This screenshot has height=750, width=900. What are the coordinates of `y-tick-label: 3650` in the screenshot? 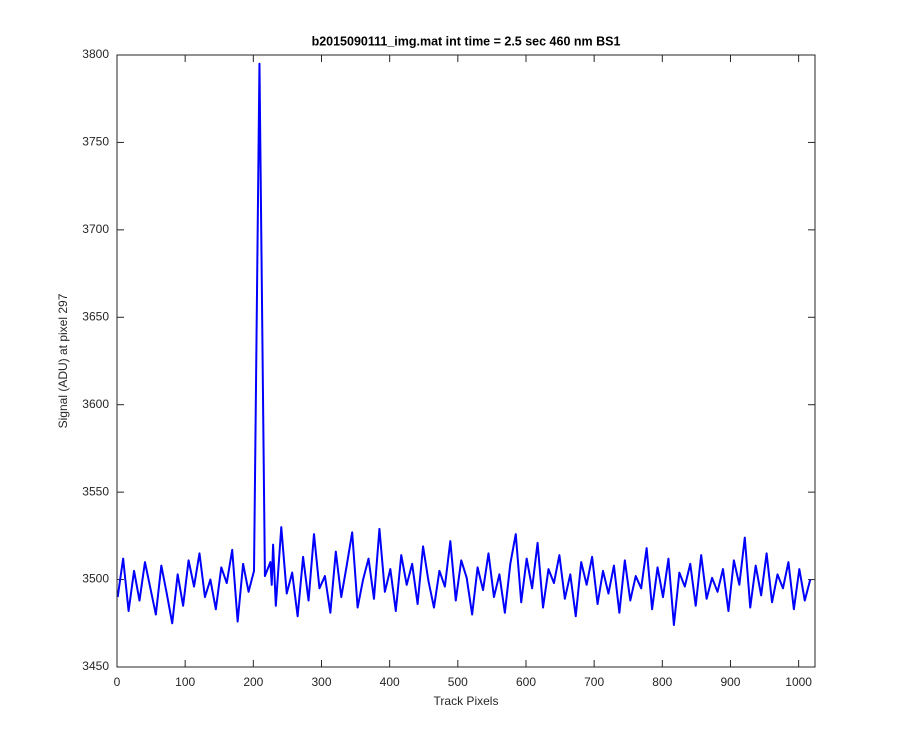 It's located at (95, 316).